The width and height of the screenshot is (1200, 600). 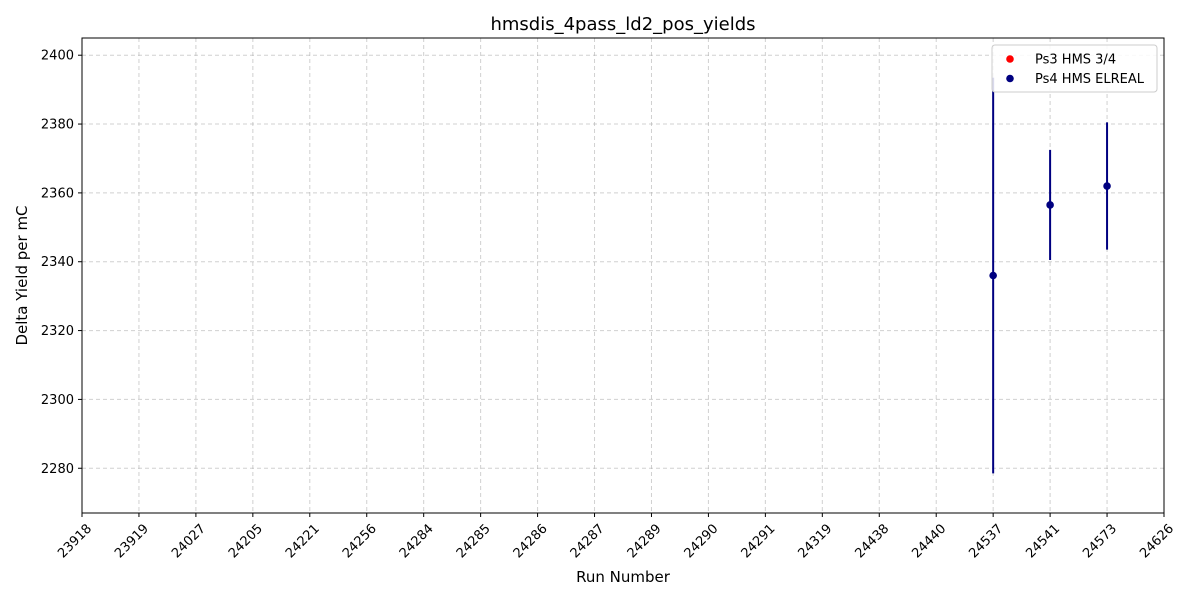 What do you see at coordinates (986, 541) in the screenshot?
I see `x-tick-label: 24537` at bounding box center [986, 541].